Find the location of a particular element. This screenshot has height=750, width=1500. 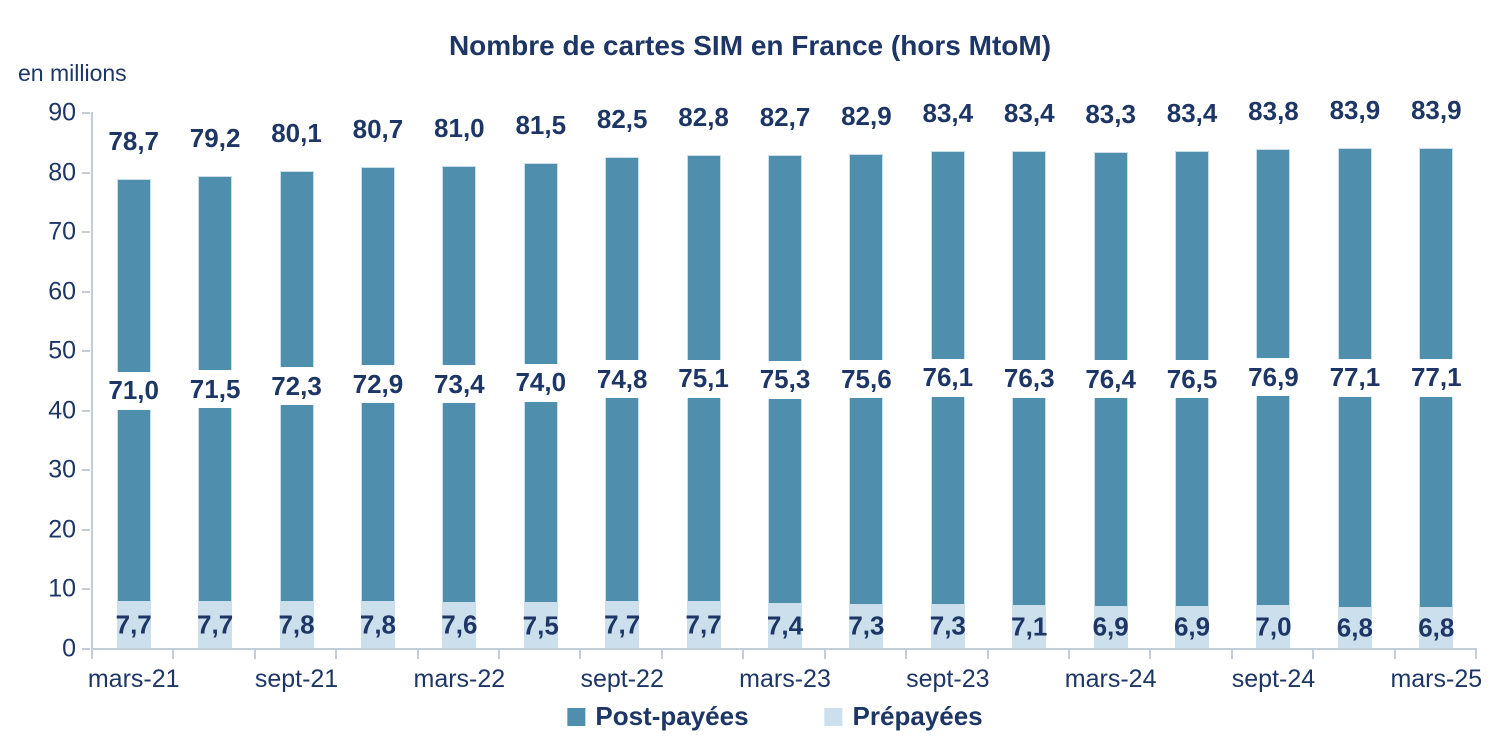

total-value-label: 82,8 is located at coordinates (703, 116).